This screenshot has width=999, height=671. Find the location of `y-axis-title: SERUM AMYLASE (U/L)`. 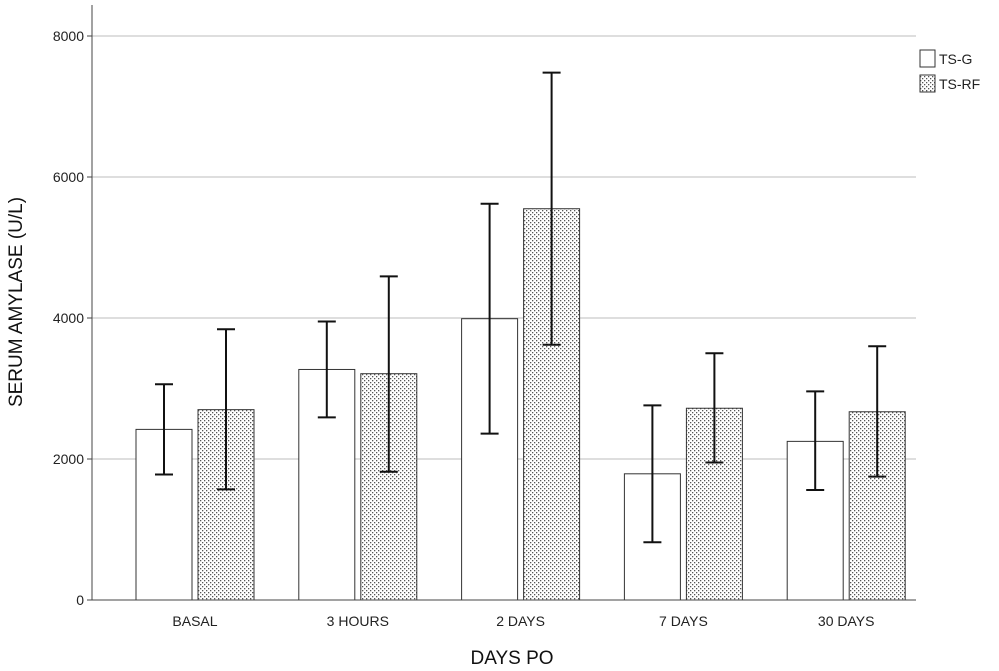

y-axis-title: SERUM AMYLASE (U/L) is located at coordinates (16, 302).